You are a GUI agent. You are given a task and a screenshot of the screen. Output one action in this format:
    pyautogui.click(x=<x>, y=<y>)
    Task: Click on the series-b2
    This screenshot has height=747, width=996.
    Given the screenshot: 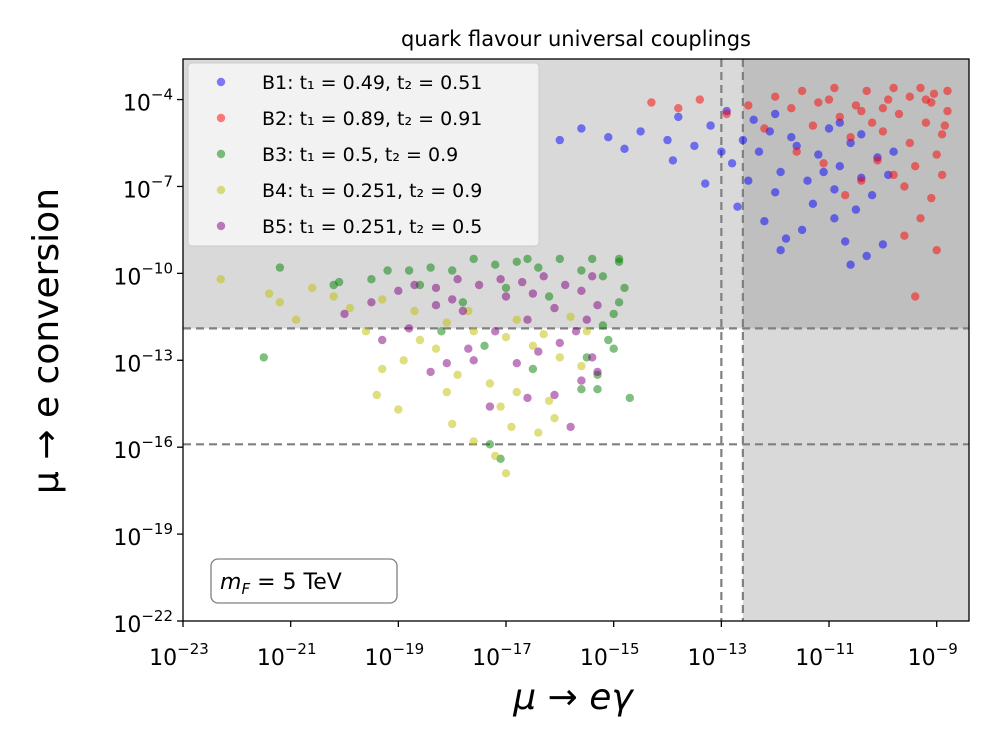 What is the action you would take?
    pyautogui.click(x=799, y=192)
    